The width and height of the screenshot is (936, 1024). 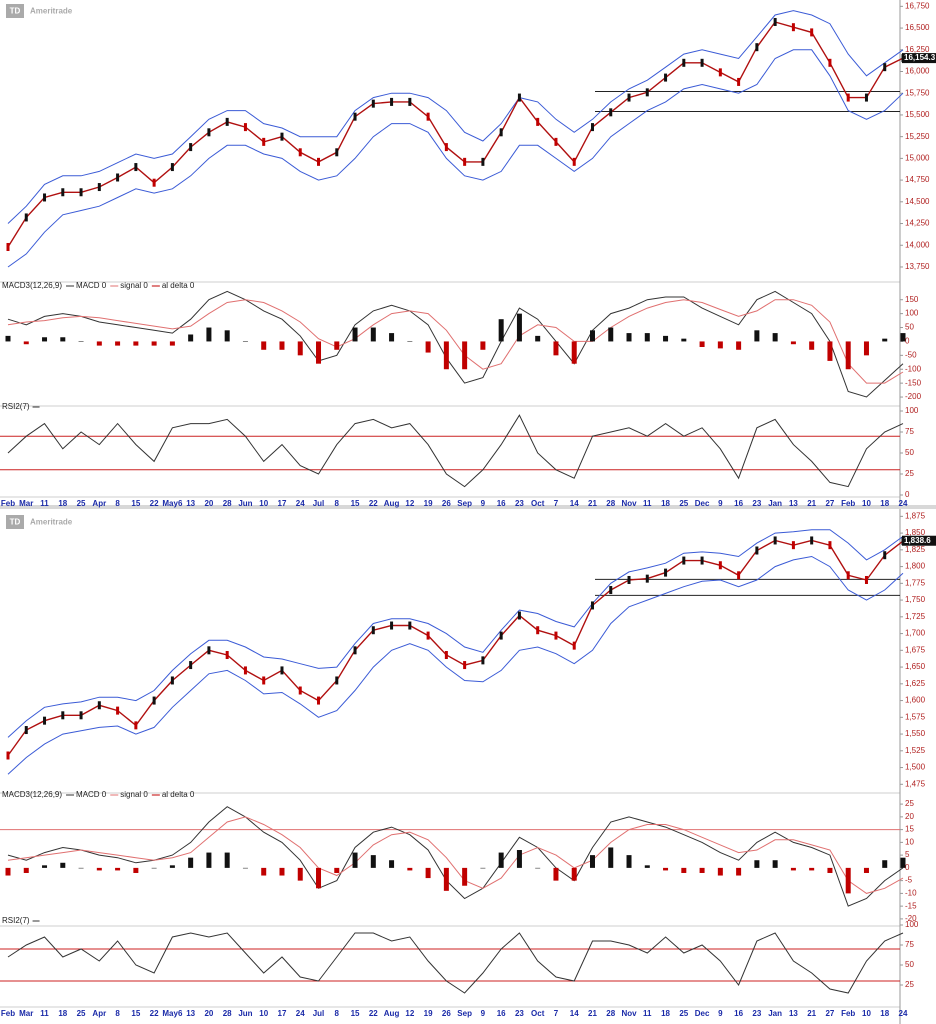 I want to click on y-tick-label: 10, so click(x=909, y=841).